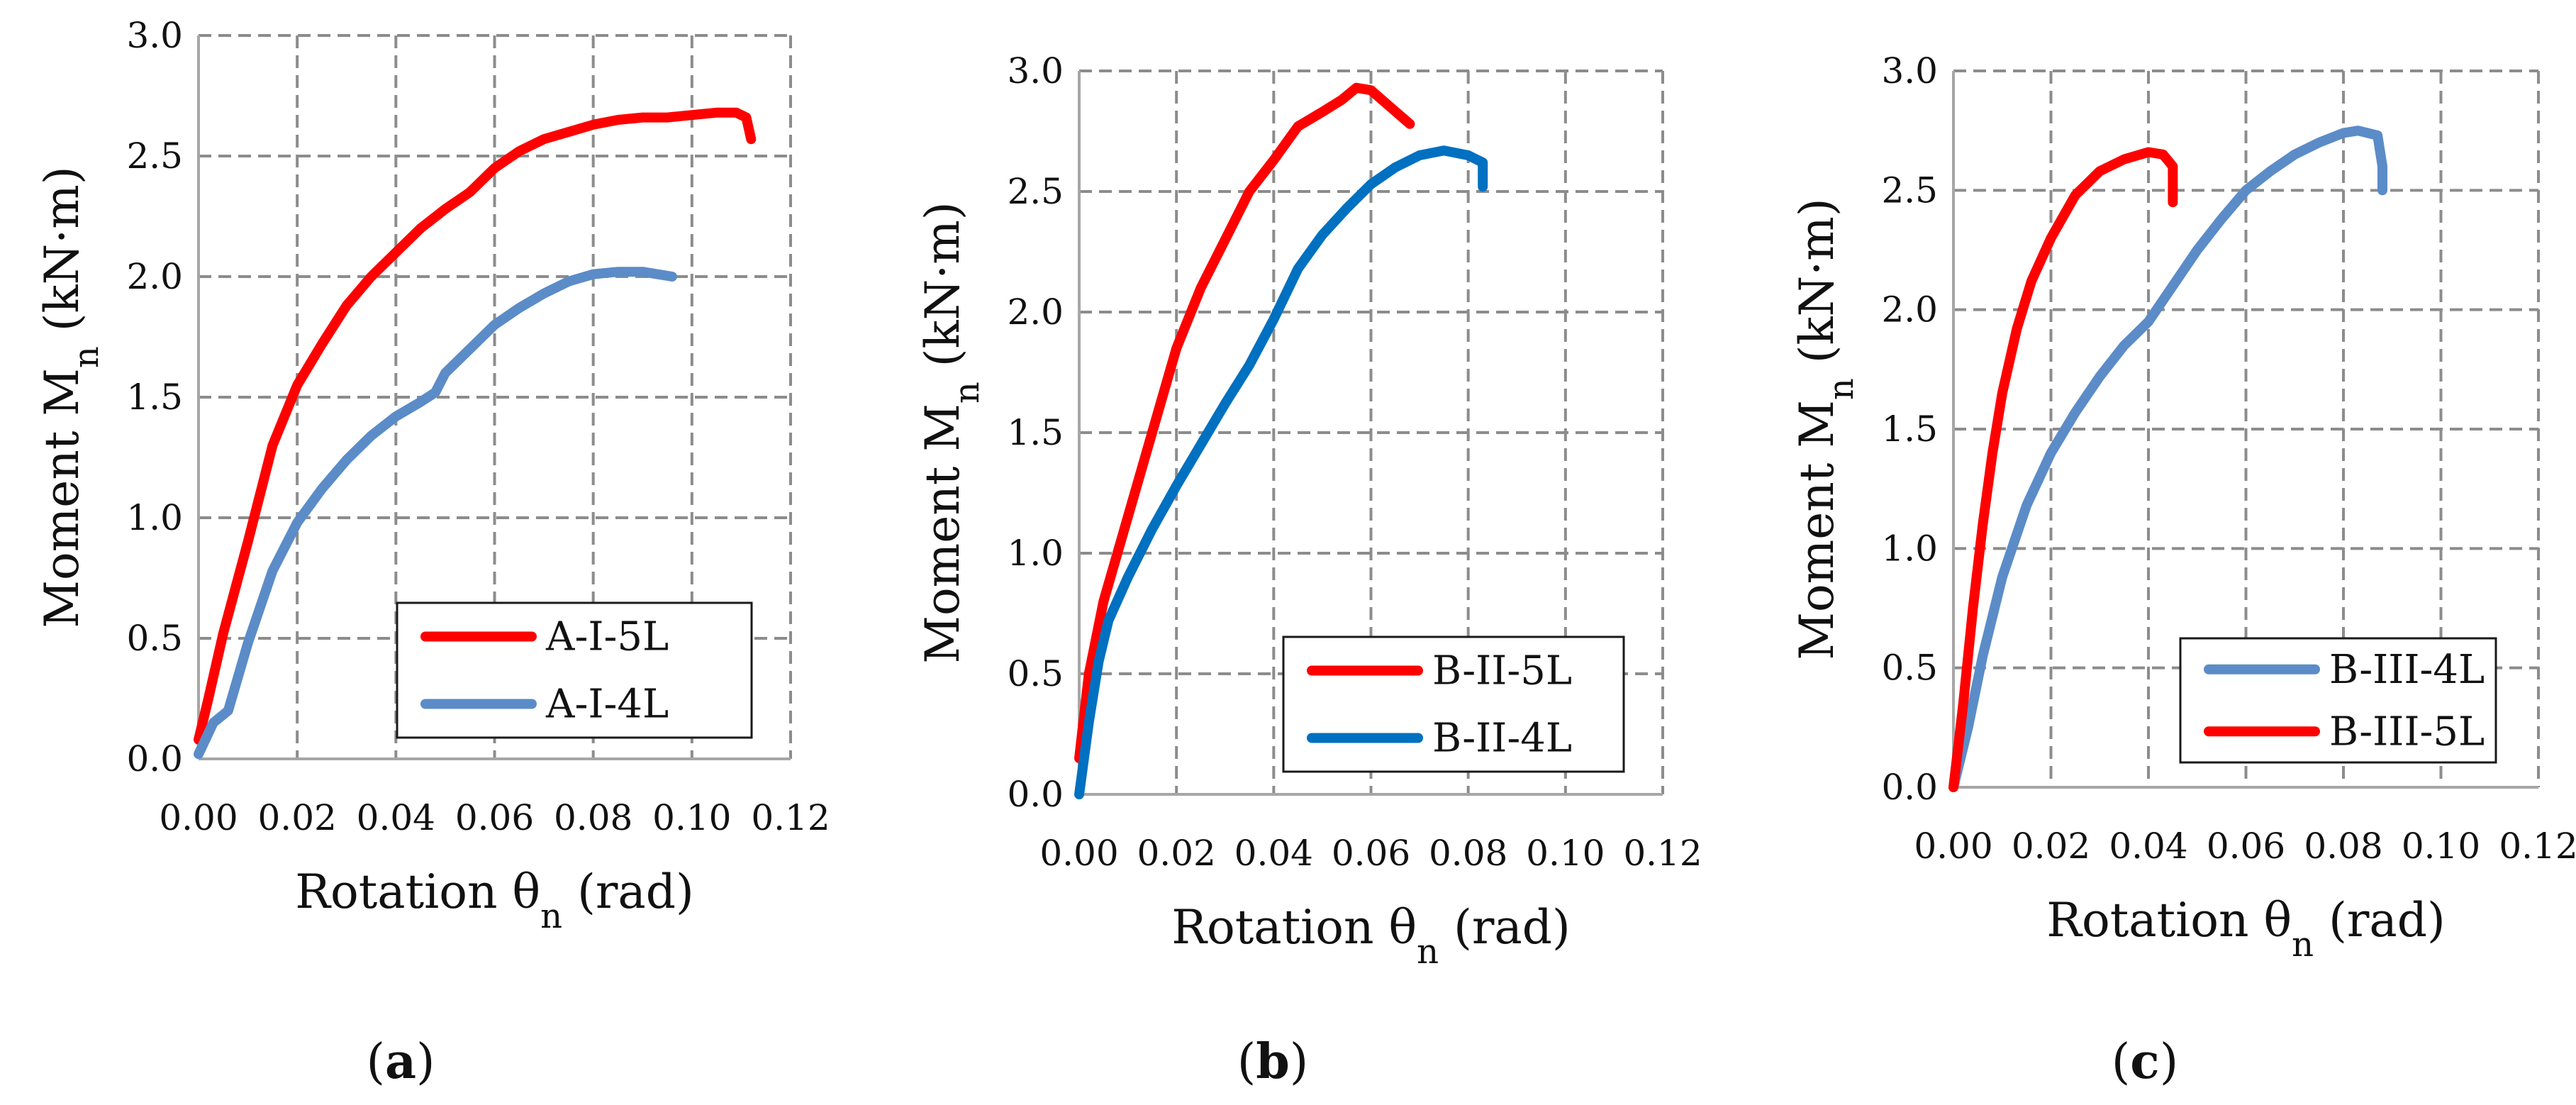  What do you see at coordinates (2407, 732) in the screenshot?
I see `legend-label: B-III-5L` at bounding box center [2407, 732].